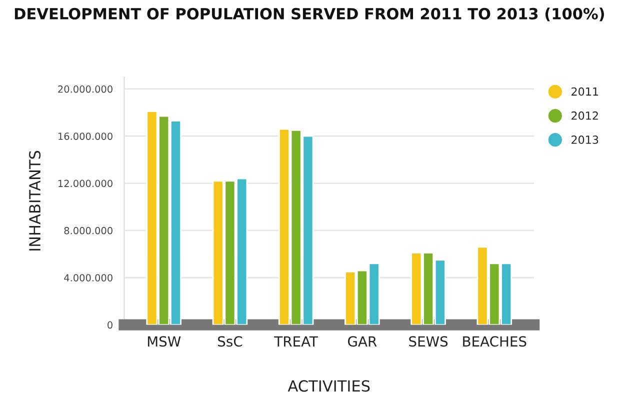 The width and height of the screenshot is (621, 406). What do you see at coordinates (35, 200) in the screenshot?
I see `y-axis-title: INHABITANTS` at bounding box center [35, 200].